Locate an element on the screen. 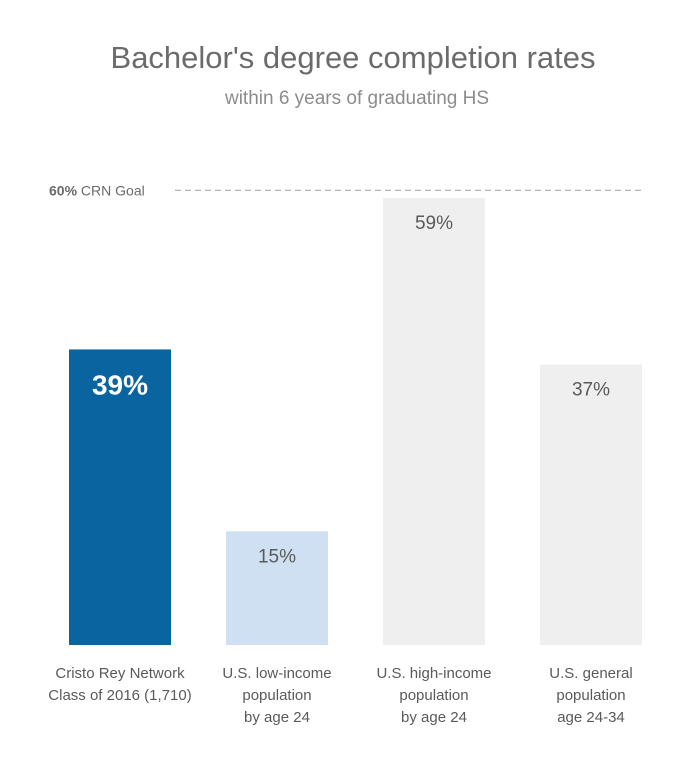  category-label-3: U.S. high-income population by age 24 is located at coordinates (433, 695).